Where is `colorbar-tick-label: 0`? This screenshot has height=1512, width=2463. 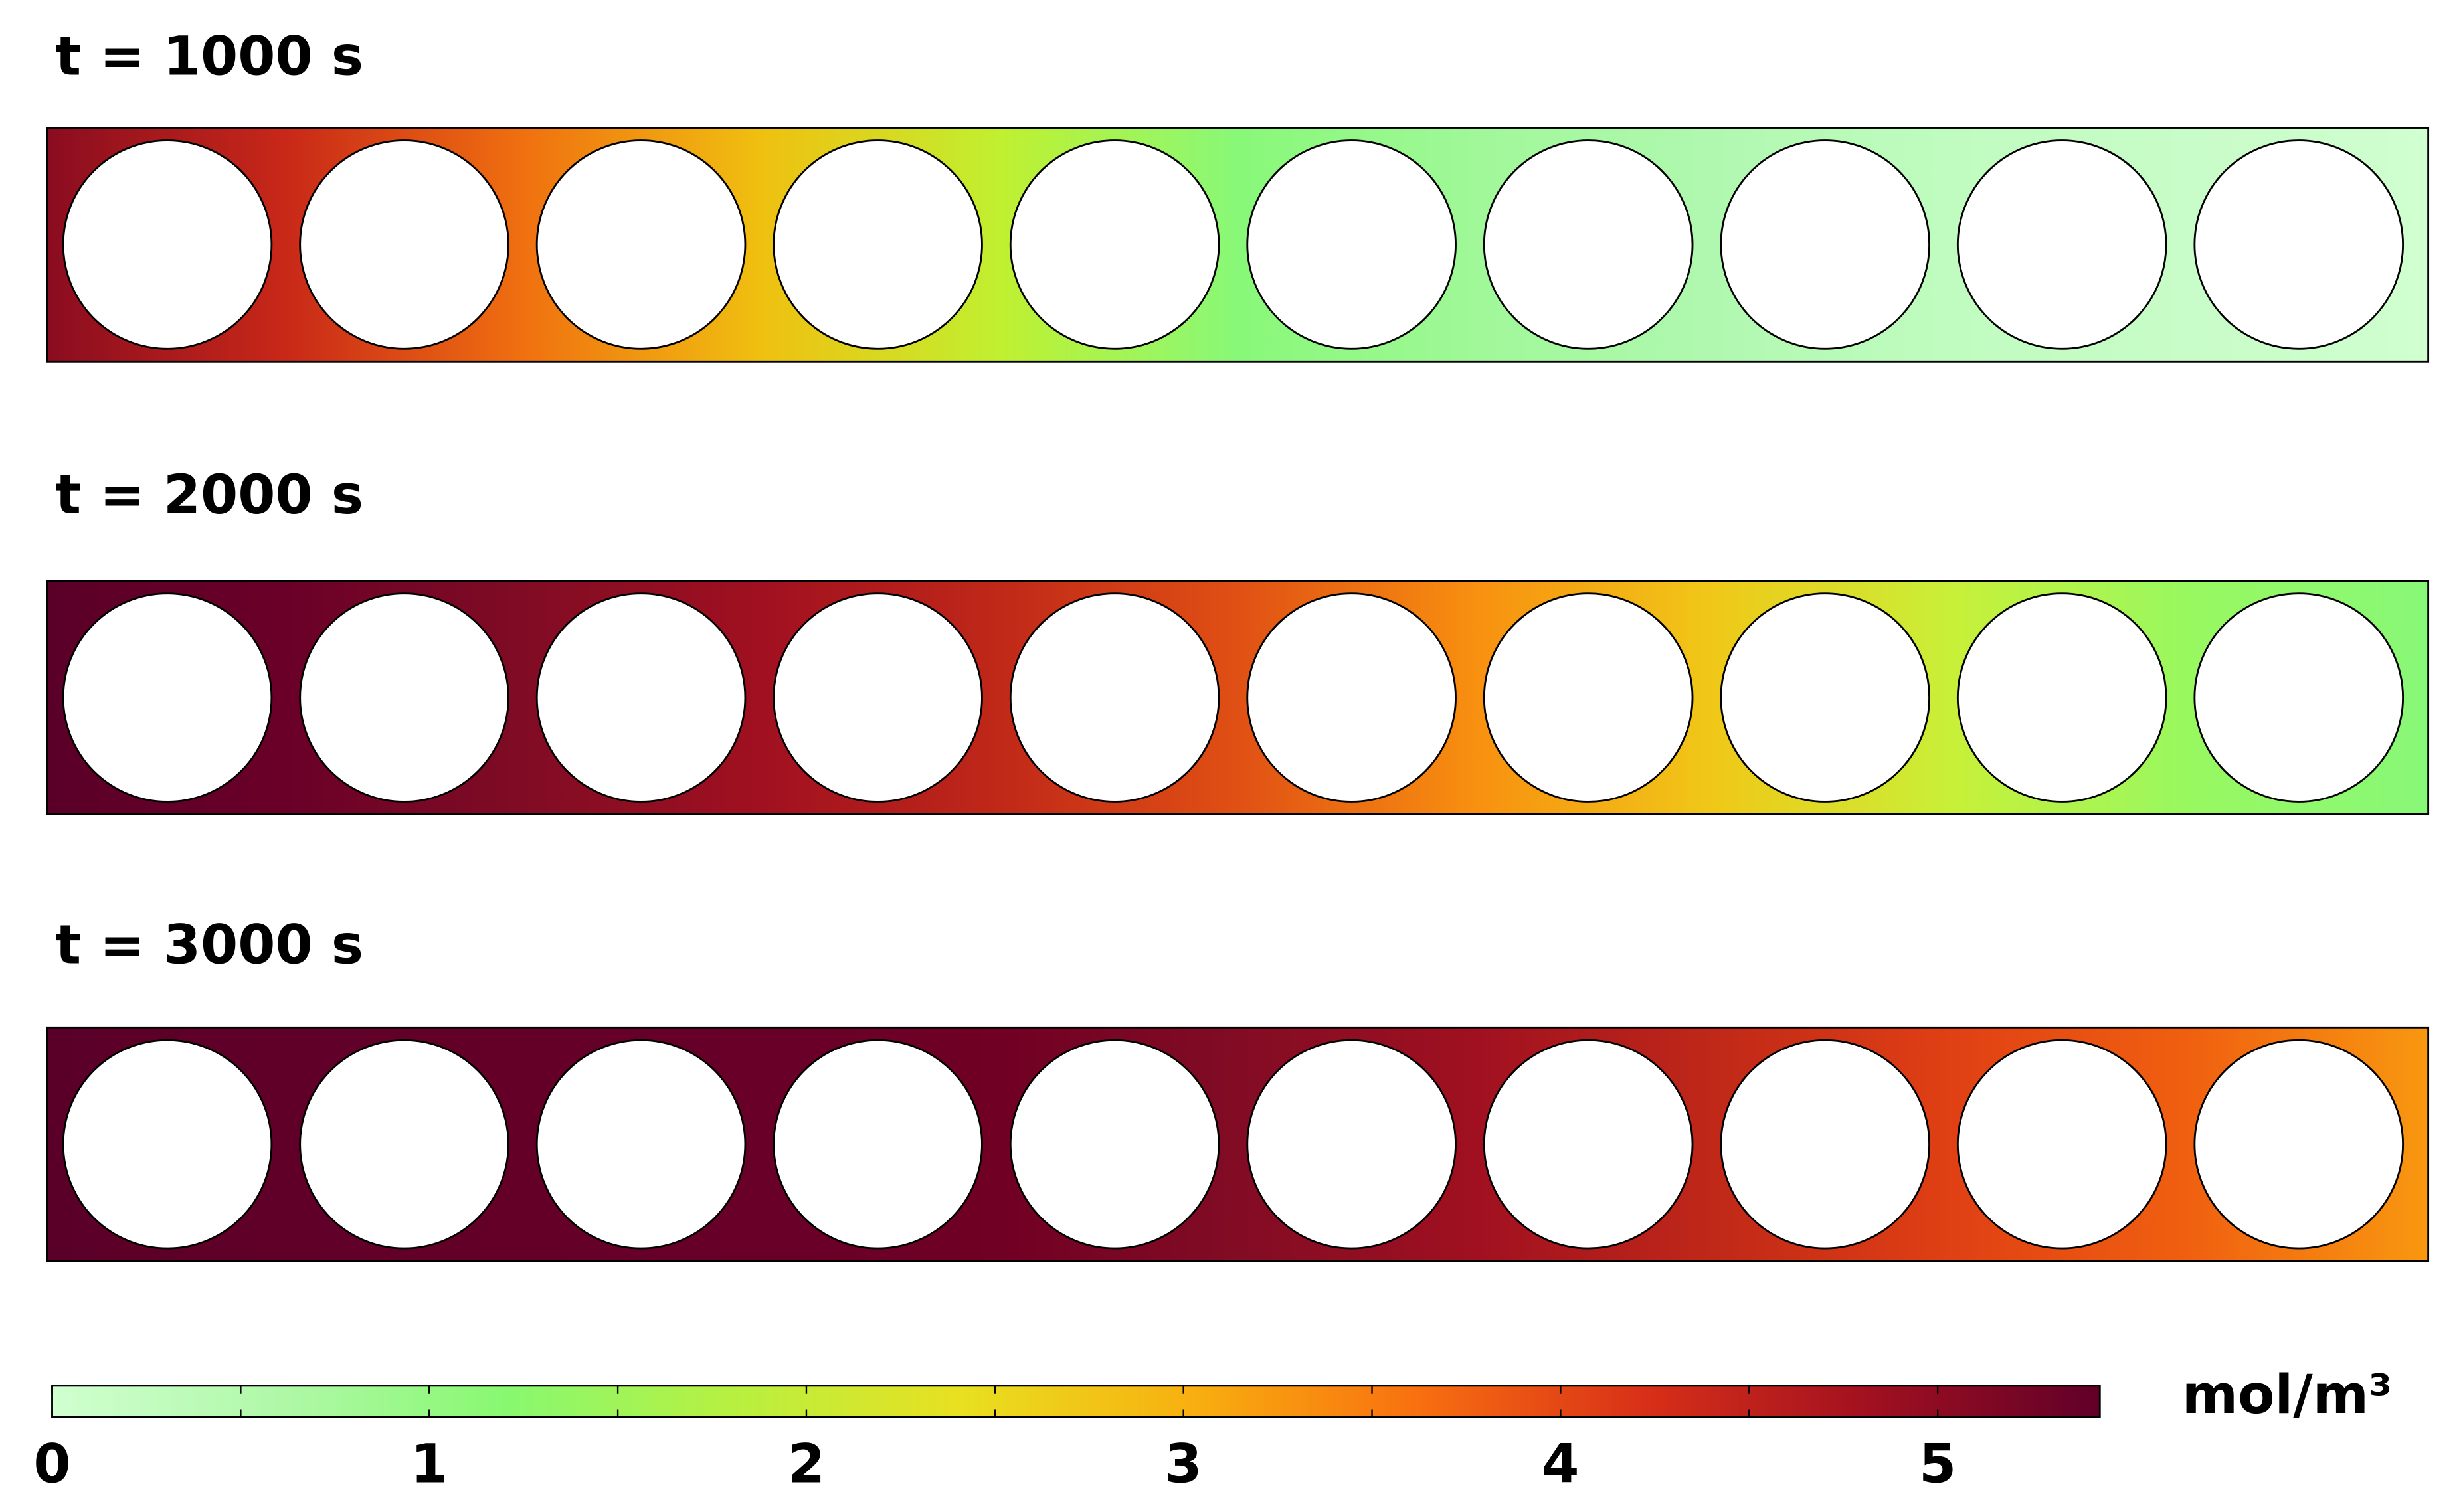
colorbar-tick-label: 0 is located at coordinates (51, 1464).